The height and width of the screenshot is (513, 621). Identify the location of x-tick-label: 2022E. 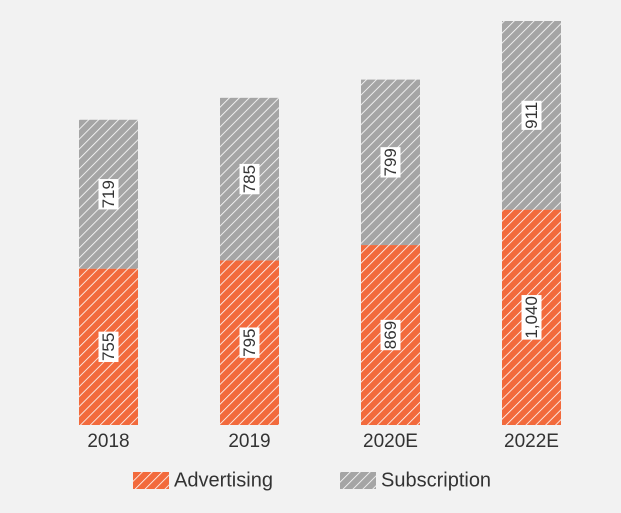
(531, 441).